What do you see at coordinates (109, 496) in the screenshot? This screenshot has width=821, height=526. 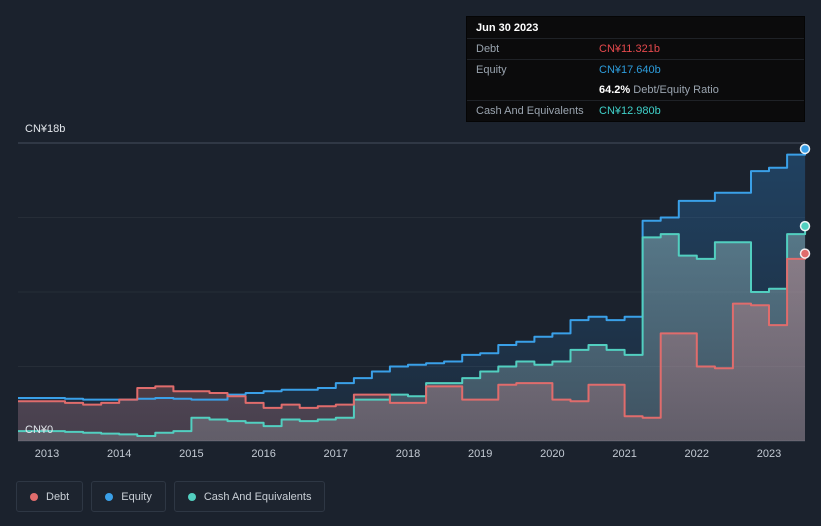 I see `equity-dot-icon` at bounding box center [109, 496].